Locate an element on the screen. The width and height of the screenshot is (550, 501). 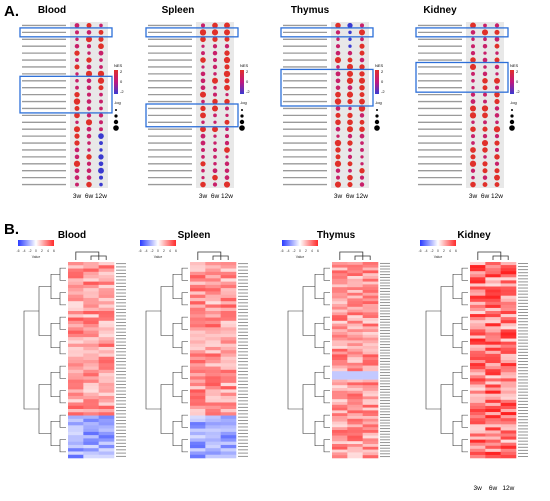
size-legend-title: -log is located at coordinates (117, 102).